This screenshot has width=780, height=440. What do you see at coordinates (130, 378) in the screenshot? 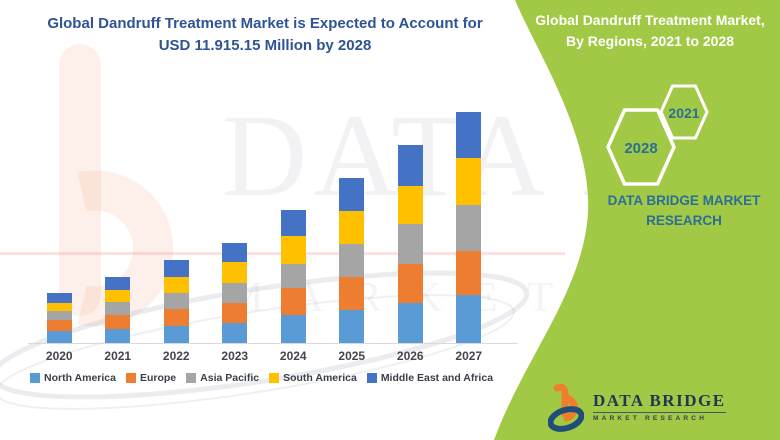
I see `legend-swatch-europe` at bounding box center [130, 378].